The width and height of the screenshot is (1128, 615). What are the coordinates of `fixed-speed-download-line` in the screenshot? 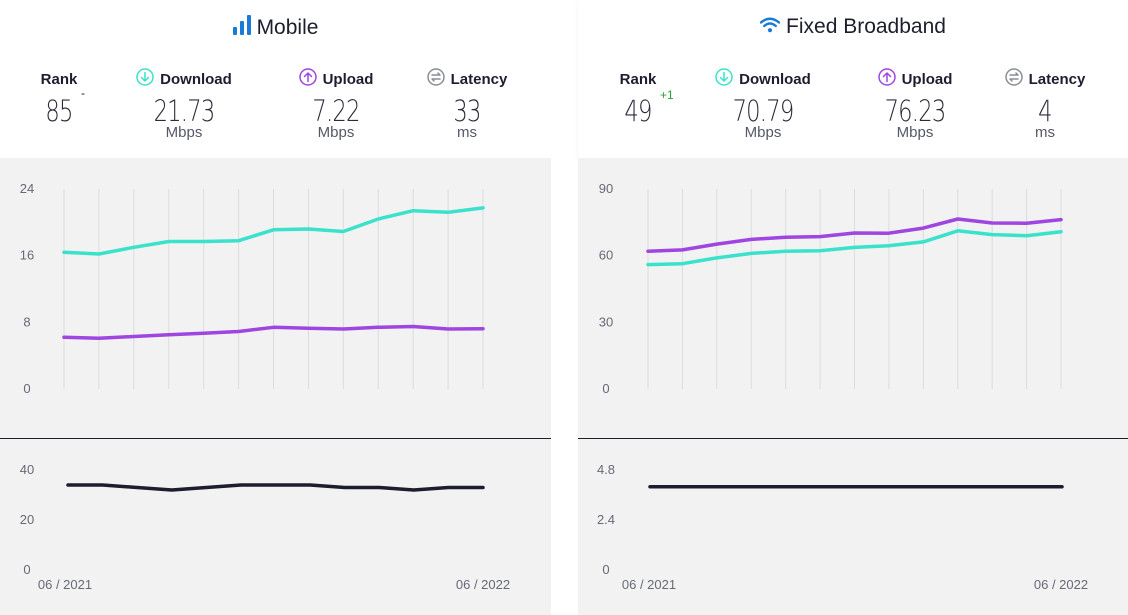 It's located at (854, 248).